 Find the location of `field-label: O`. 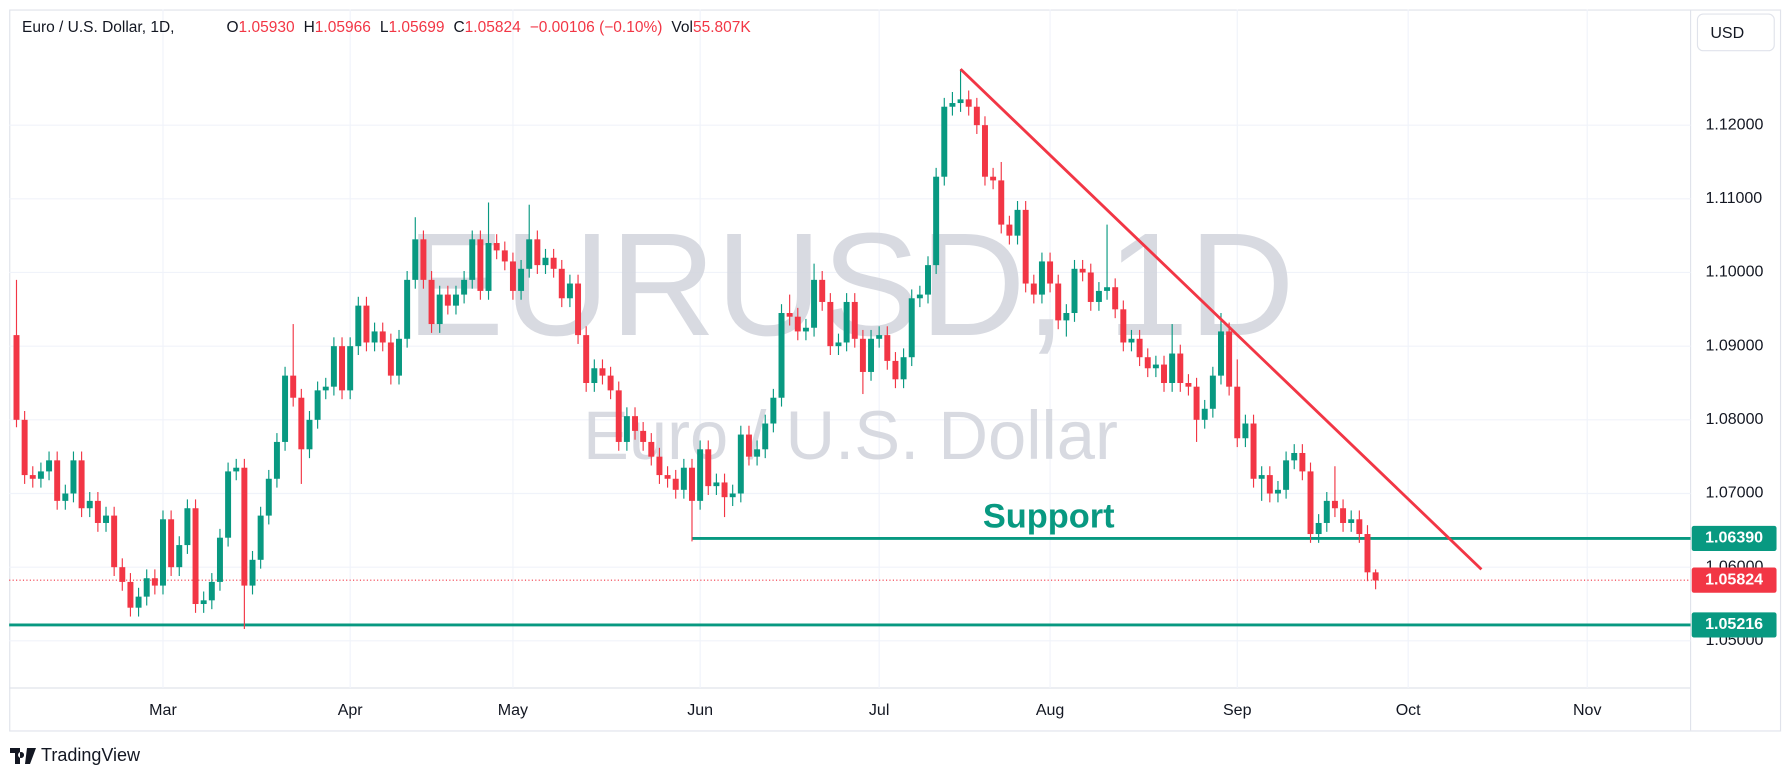

field-label: O is located at coordinates (232, 27).